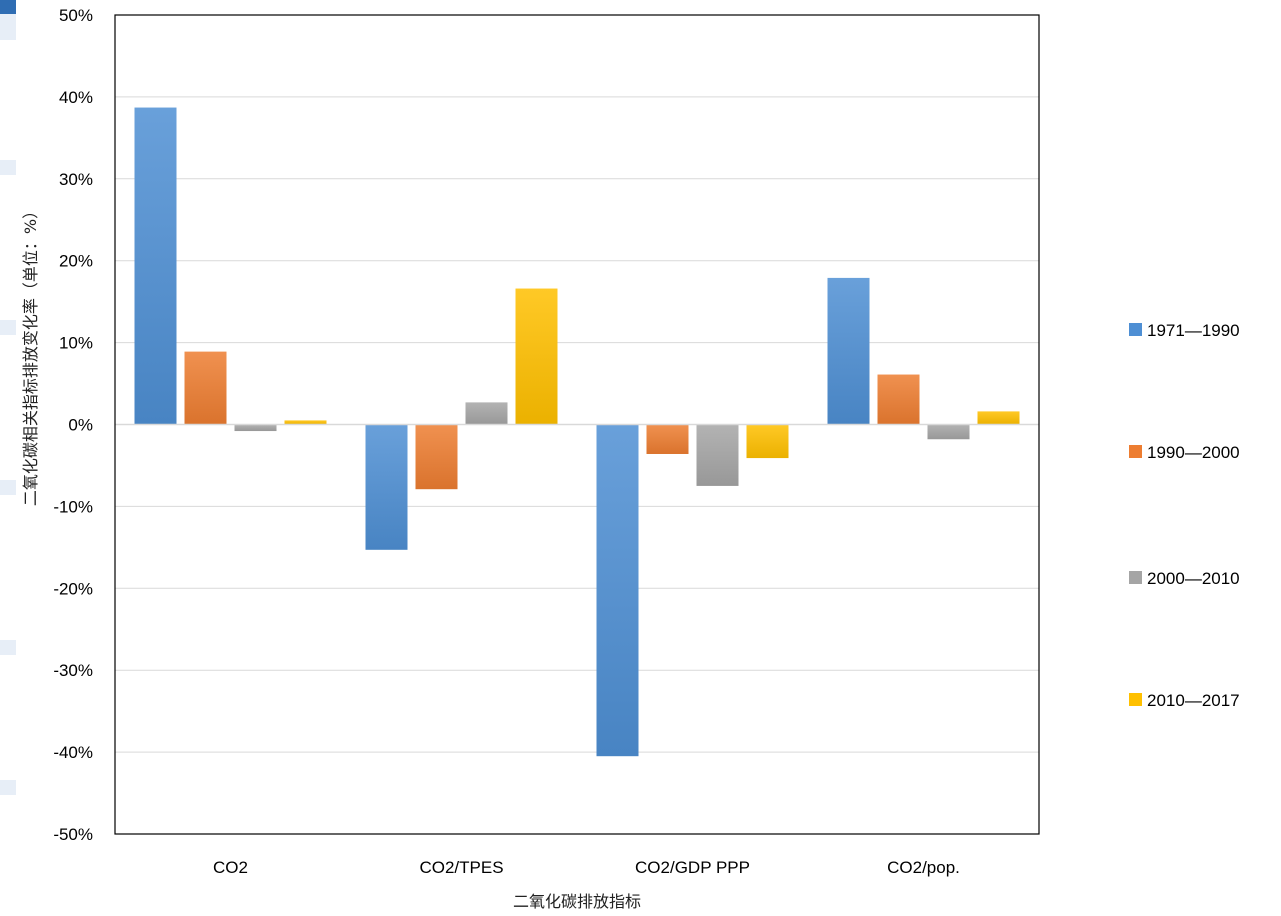 This screenshot has width=1281, height=916. Describe the element at coordinates (80, 425) in the screenshot. I see `y-tick-label: 0%` at that location.